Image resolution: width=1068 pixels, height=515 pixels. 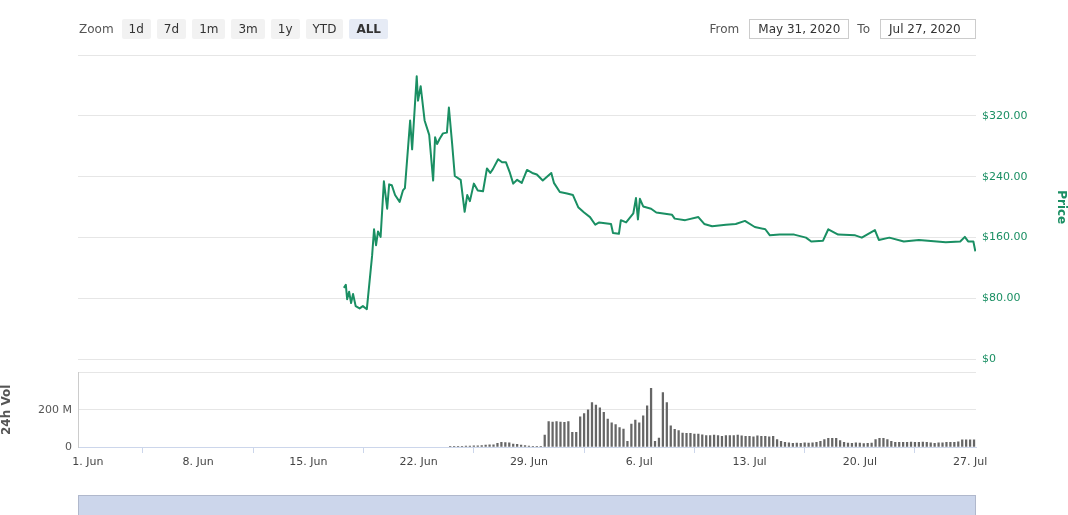 What do you see at coordinates (68, 446) in the screenshot?
I see `y-tick-label: 0` at bounding box center [68, 446].